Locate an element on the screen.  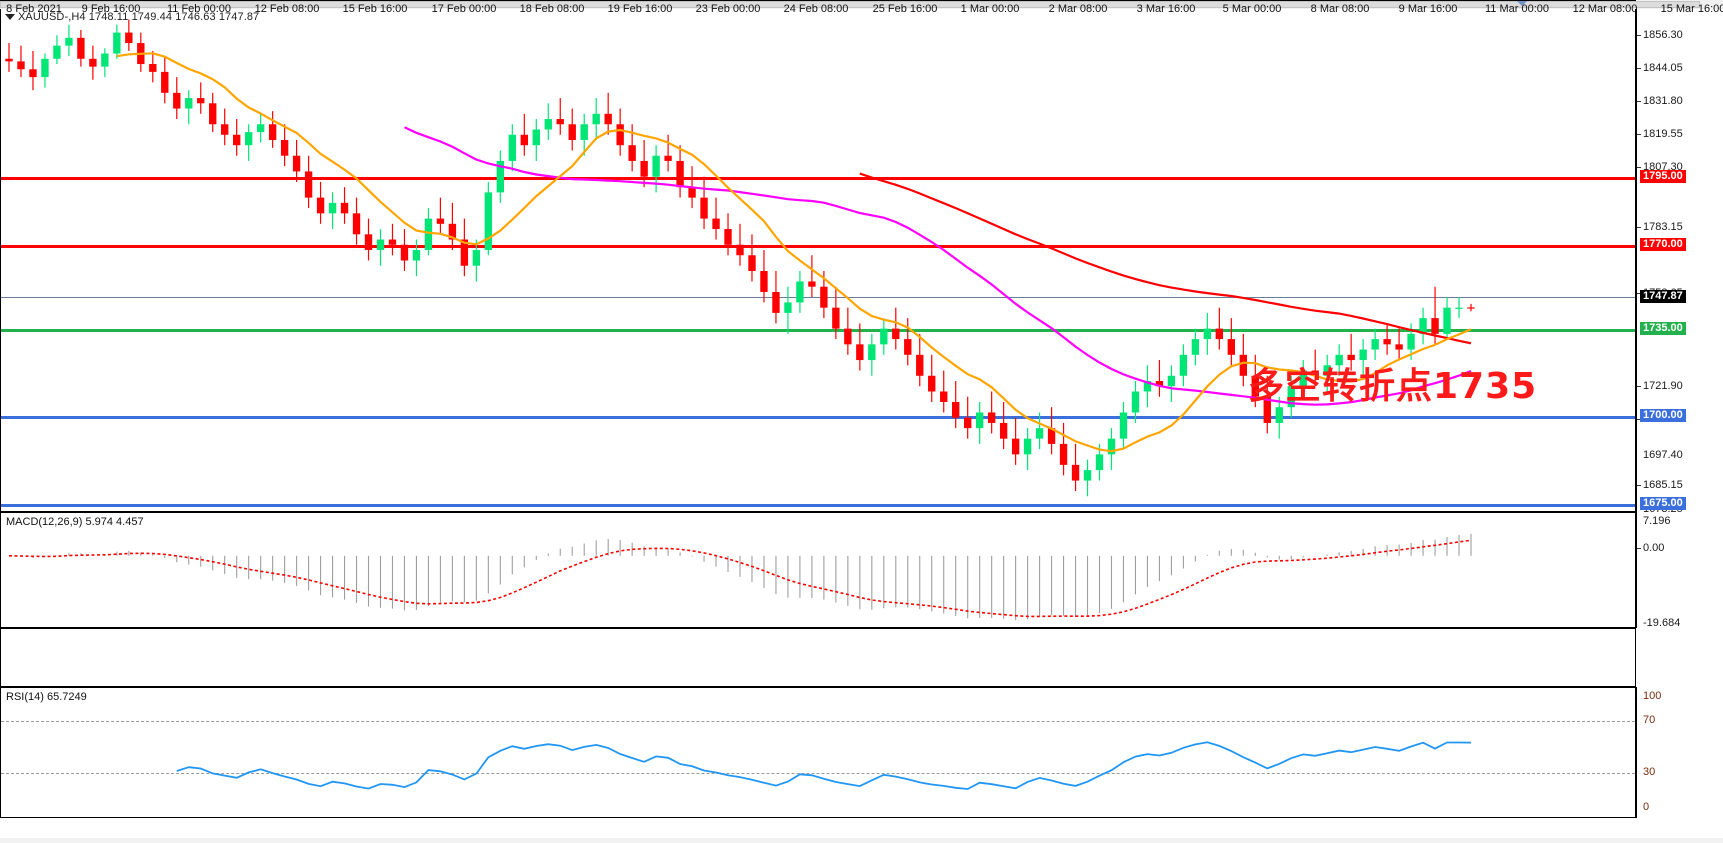
time-axis-label: 25 Feb 16:00 is located at coordinates (905, 9).